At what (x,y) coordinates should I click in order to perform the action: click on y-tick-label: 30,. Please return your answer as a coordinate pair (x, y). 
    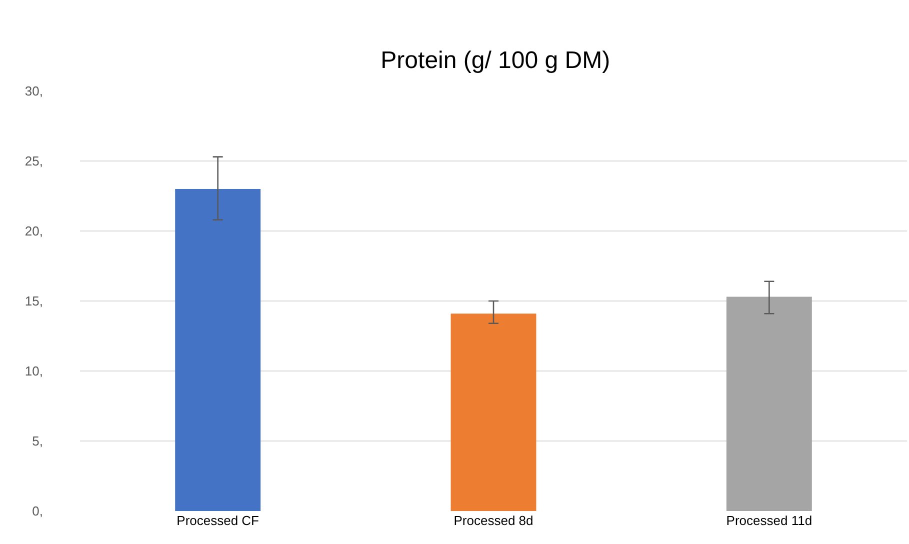
    Looking at the image, I should click on (33, 91).